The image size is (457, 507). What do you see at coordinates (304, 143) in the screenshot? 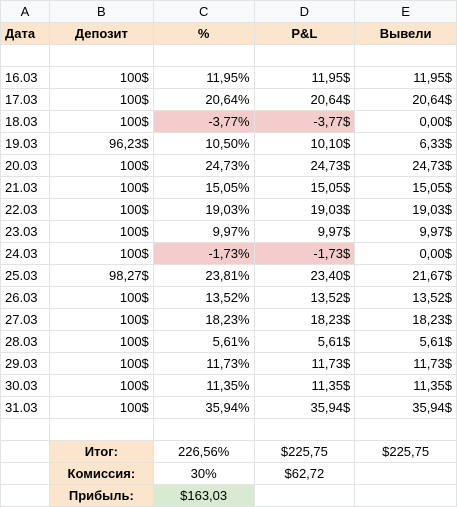
I see `cell-pnl: 10,10$` at bounding box center [304, 143].